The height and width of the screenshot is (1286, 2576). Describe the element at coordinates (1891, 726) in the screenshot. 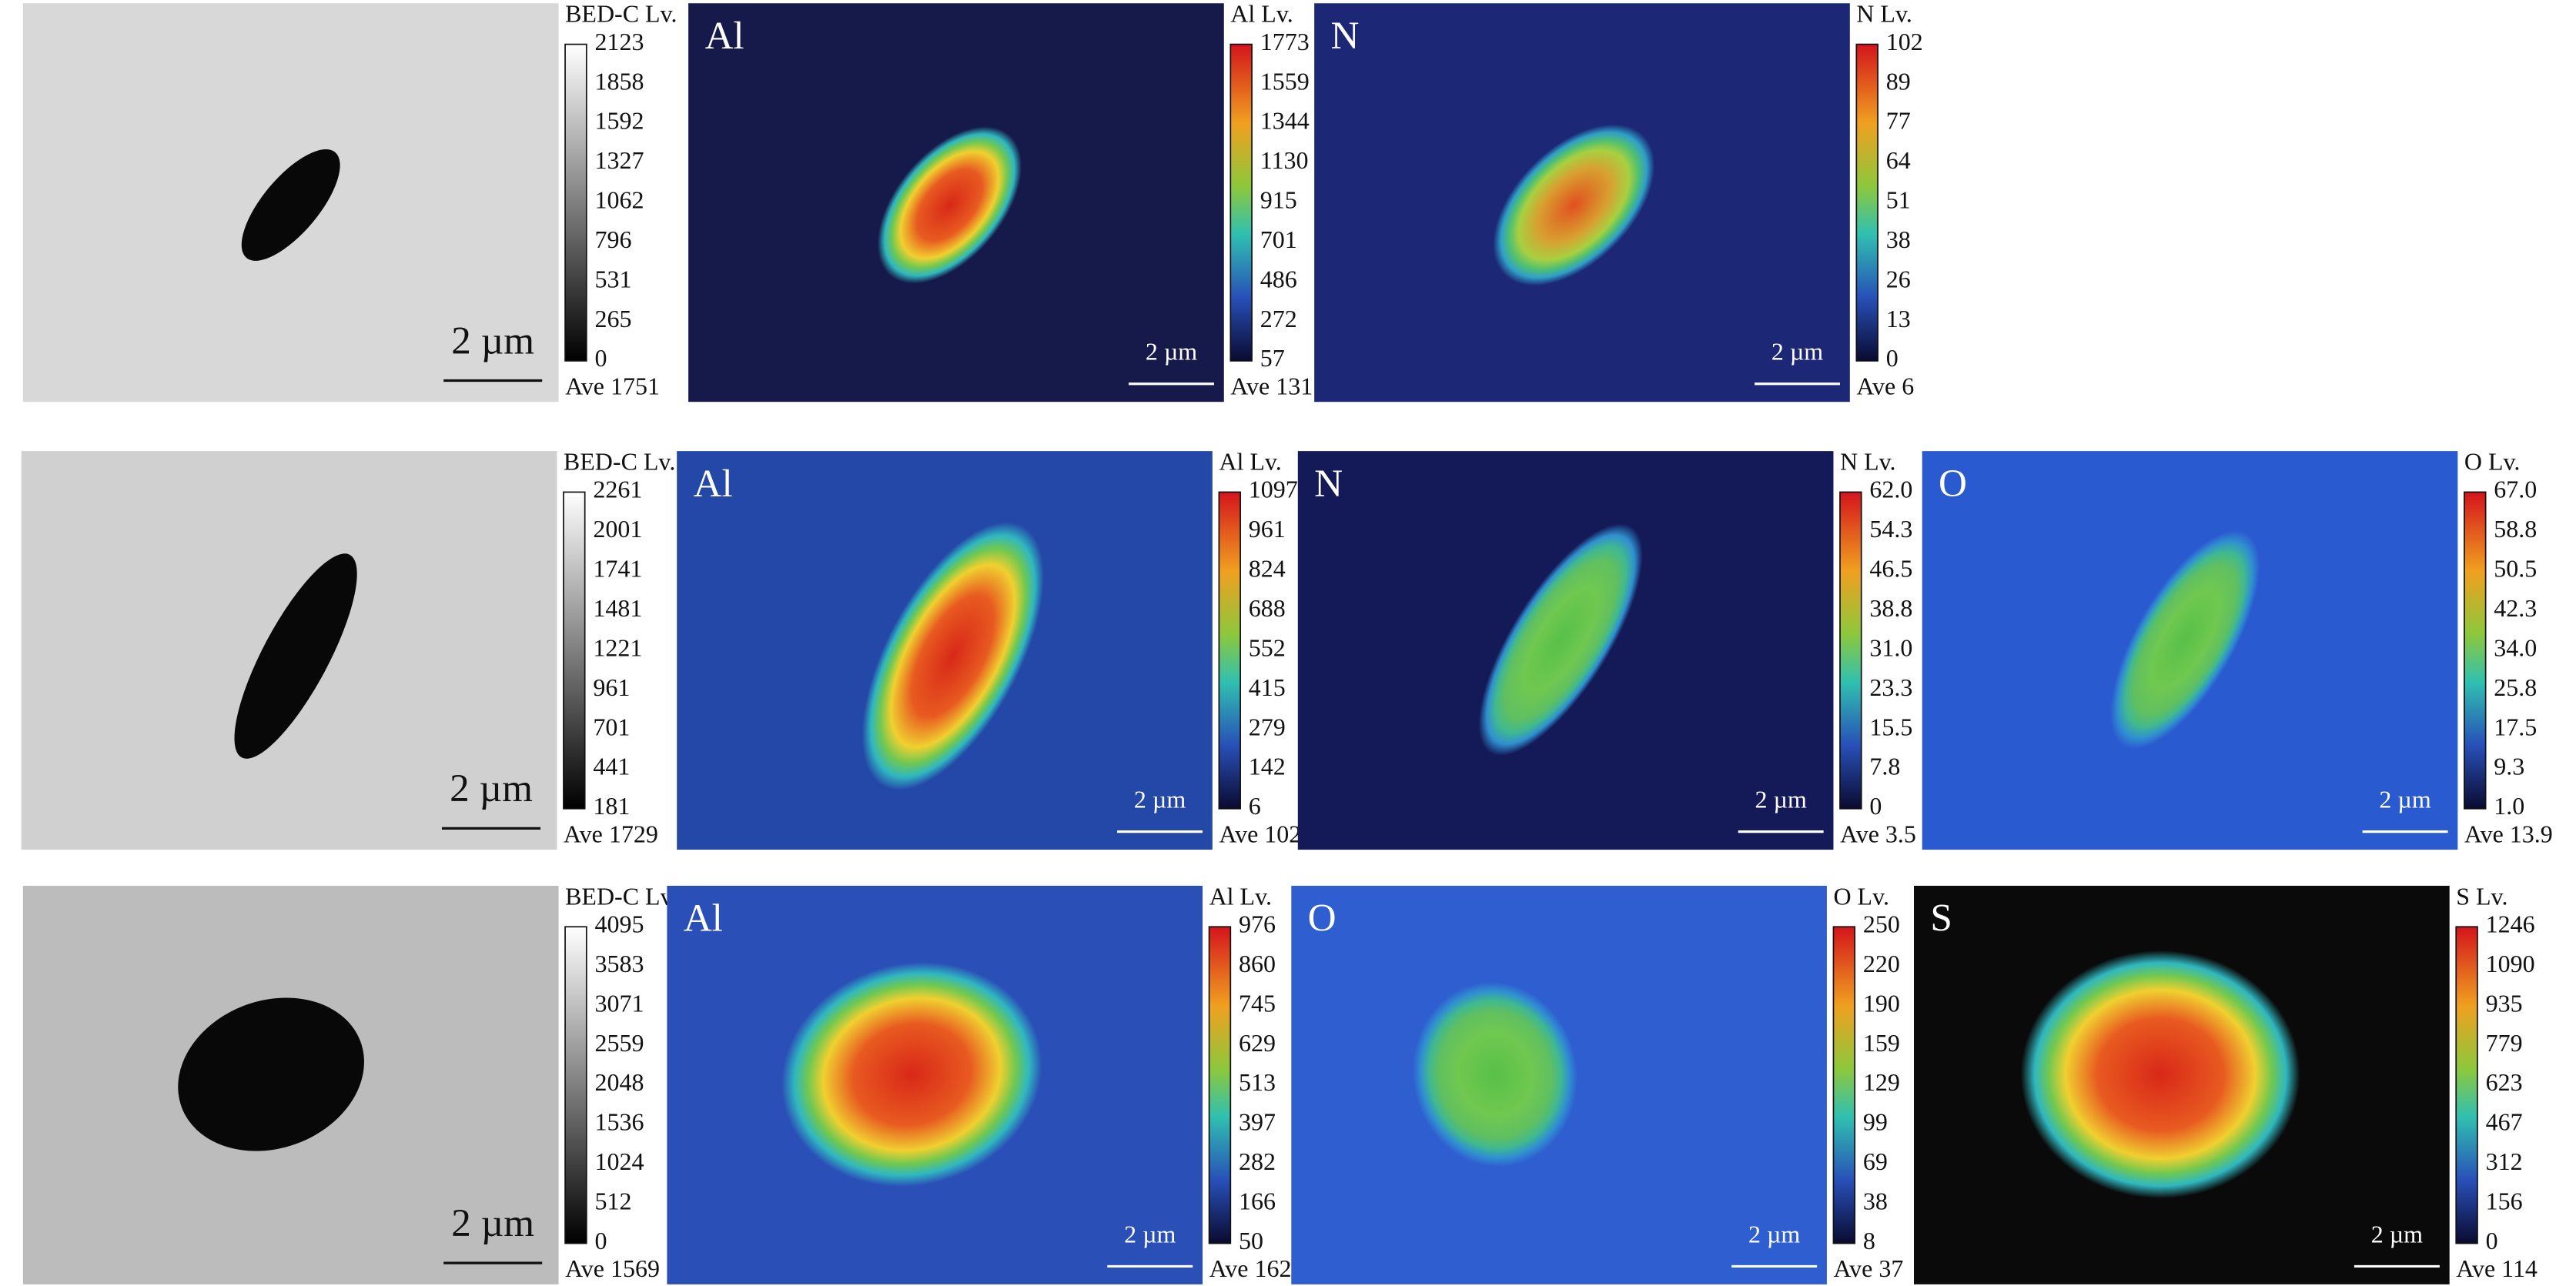

I see `colorbar-tick-label: 15.5` at that location.